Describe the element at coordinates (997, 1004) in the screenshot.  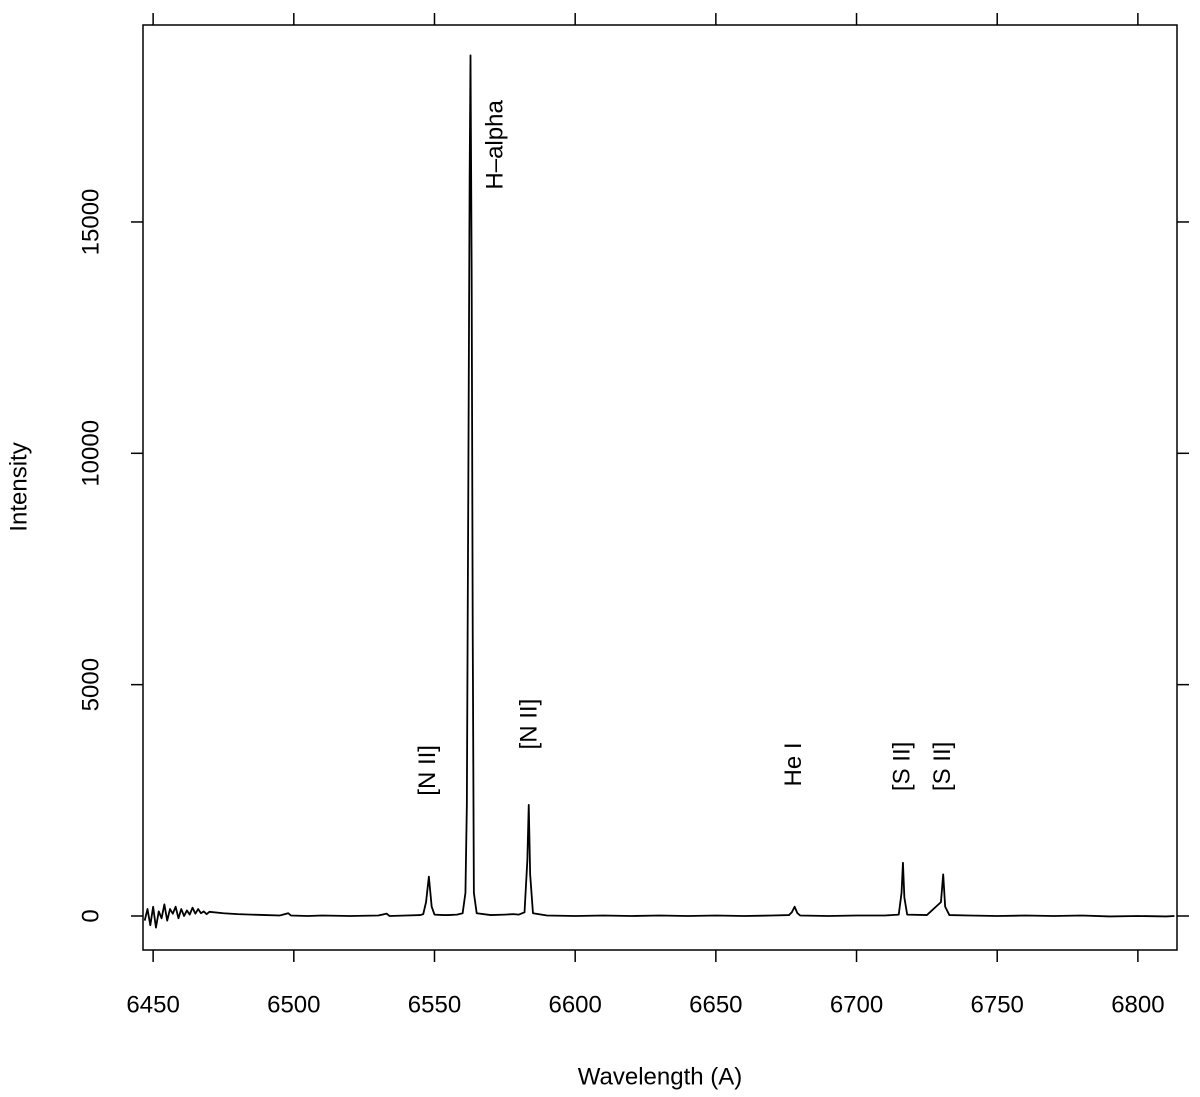
I see `x-tick-label: 6750` at that location.